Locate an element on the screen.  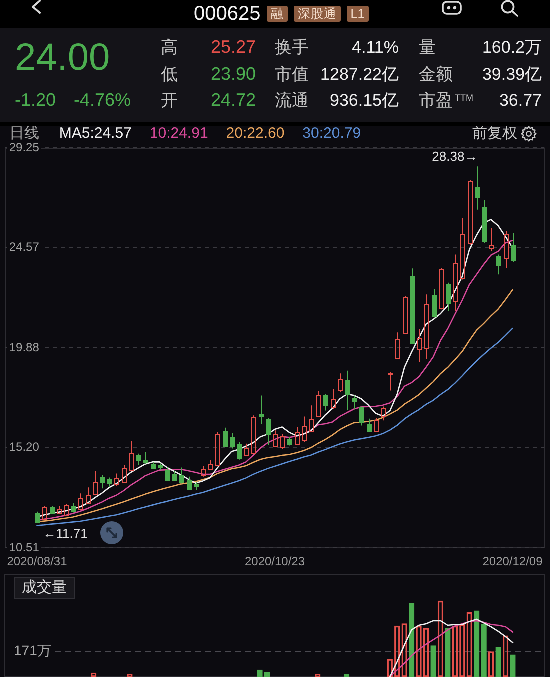
text: -1.20 is located at coordinates (35, 101).